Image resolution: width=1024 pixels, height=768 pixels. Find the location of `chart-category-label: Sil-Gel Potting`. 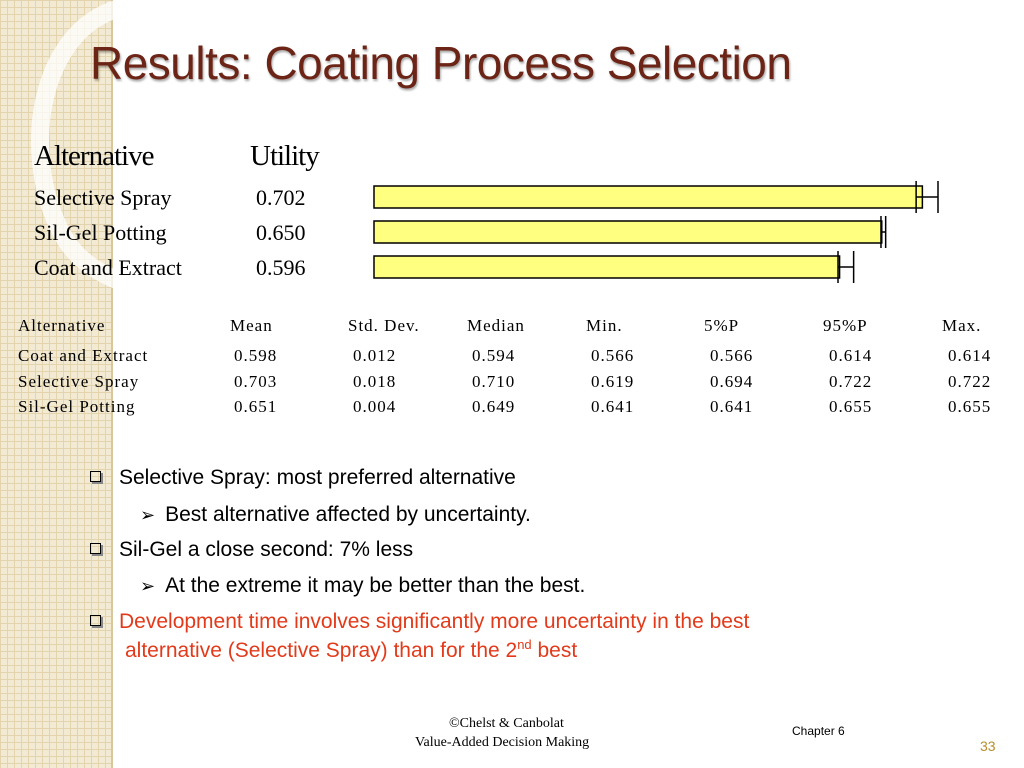

chart-category-label: Sil-Gel Potting is located at coordinates (100, 232).